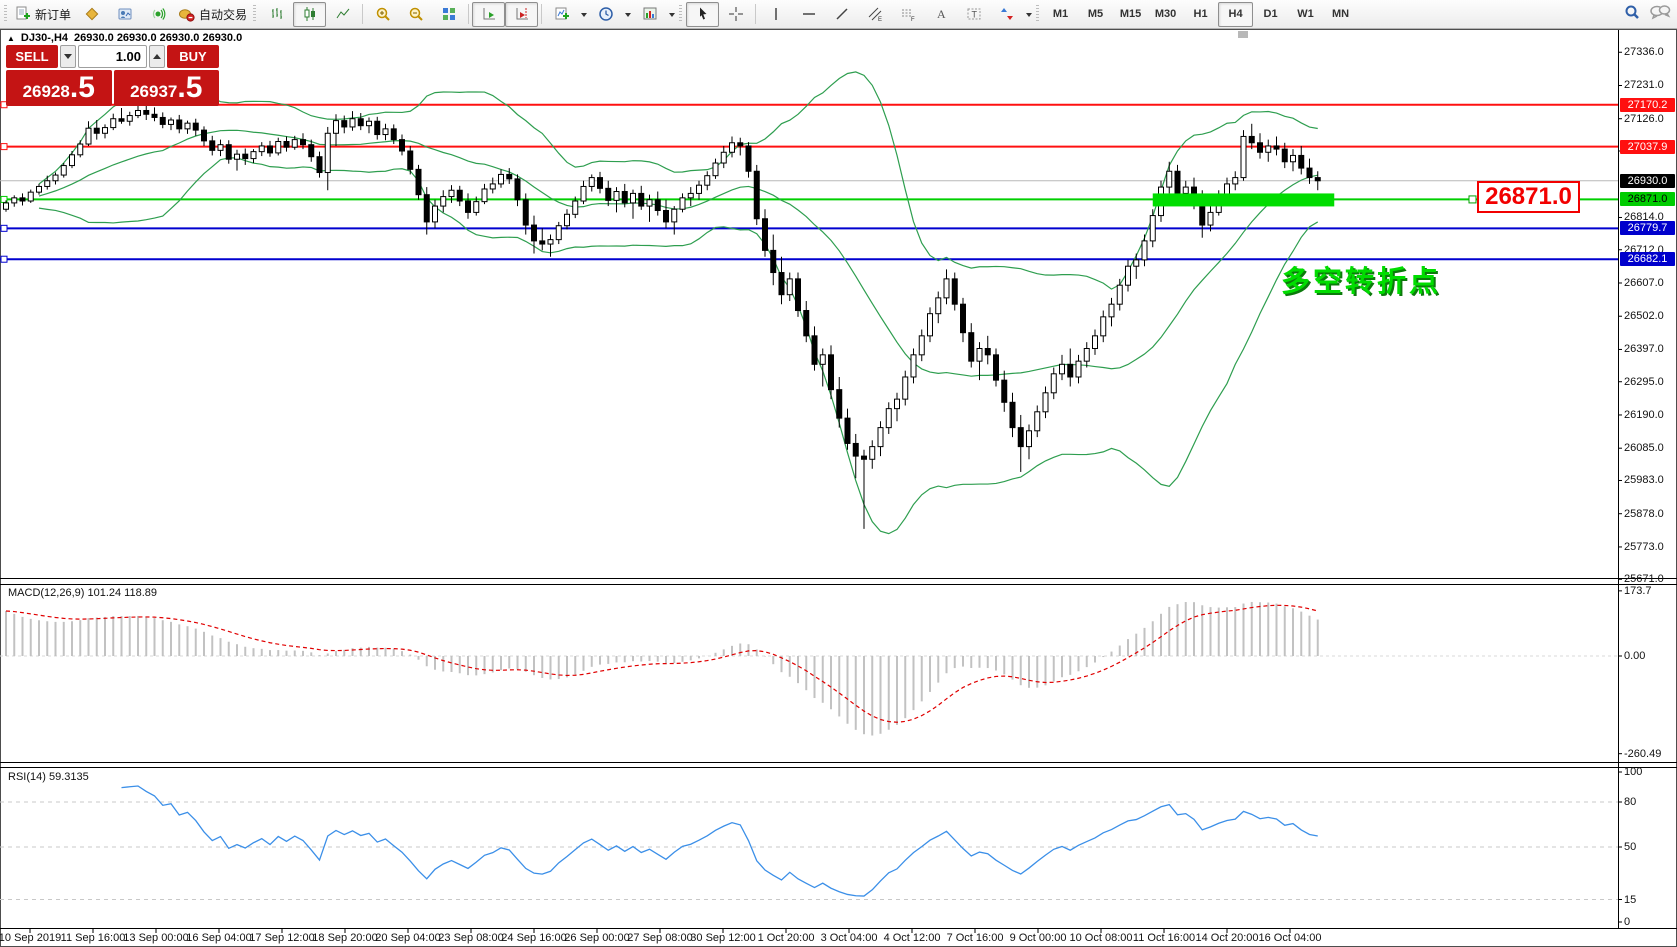 Image resolution: width=1677 pixels, height=947 pixels. Describe the element at coordinates (660, 938) in the screenshot. I see `time-axis-label: 27 Sep 08:00` at that location.